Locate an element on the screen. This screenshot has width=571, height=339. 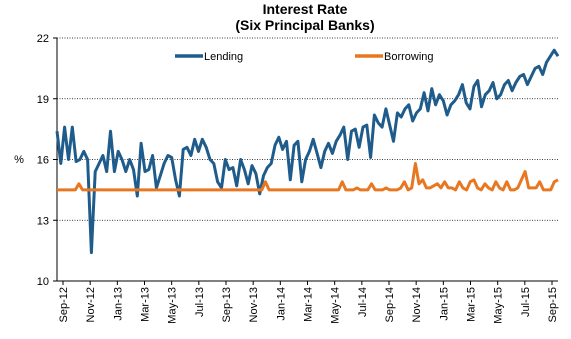
x-tick-label: Jul-14 is located at coordinates (363, 302).